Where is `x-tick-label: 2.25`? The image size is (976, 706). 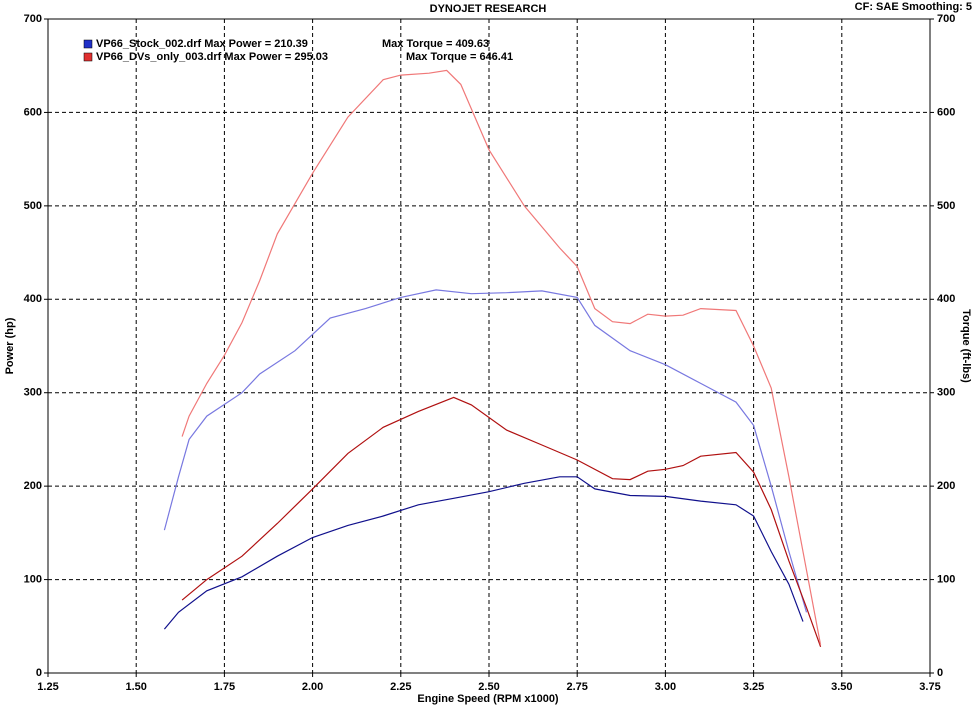
x-tick-label: 2.25 is located at coordinates (400, 687).